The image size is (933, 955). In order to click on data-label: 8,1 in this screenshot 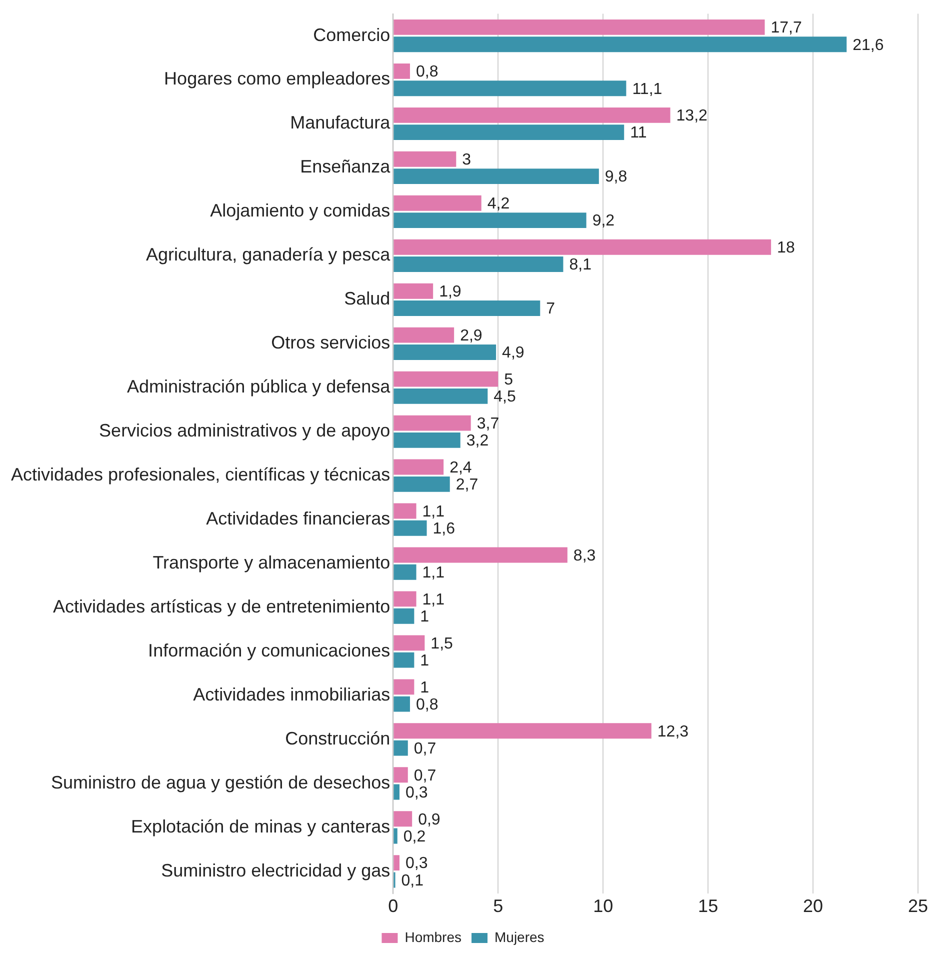, I will do `click(580, 265)`.